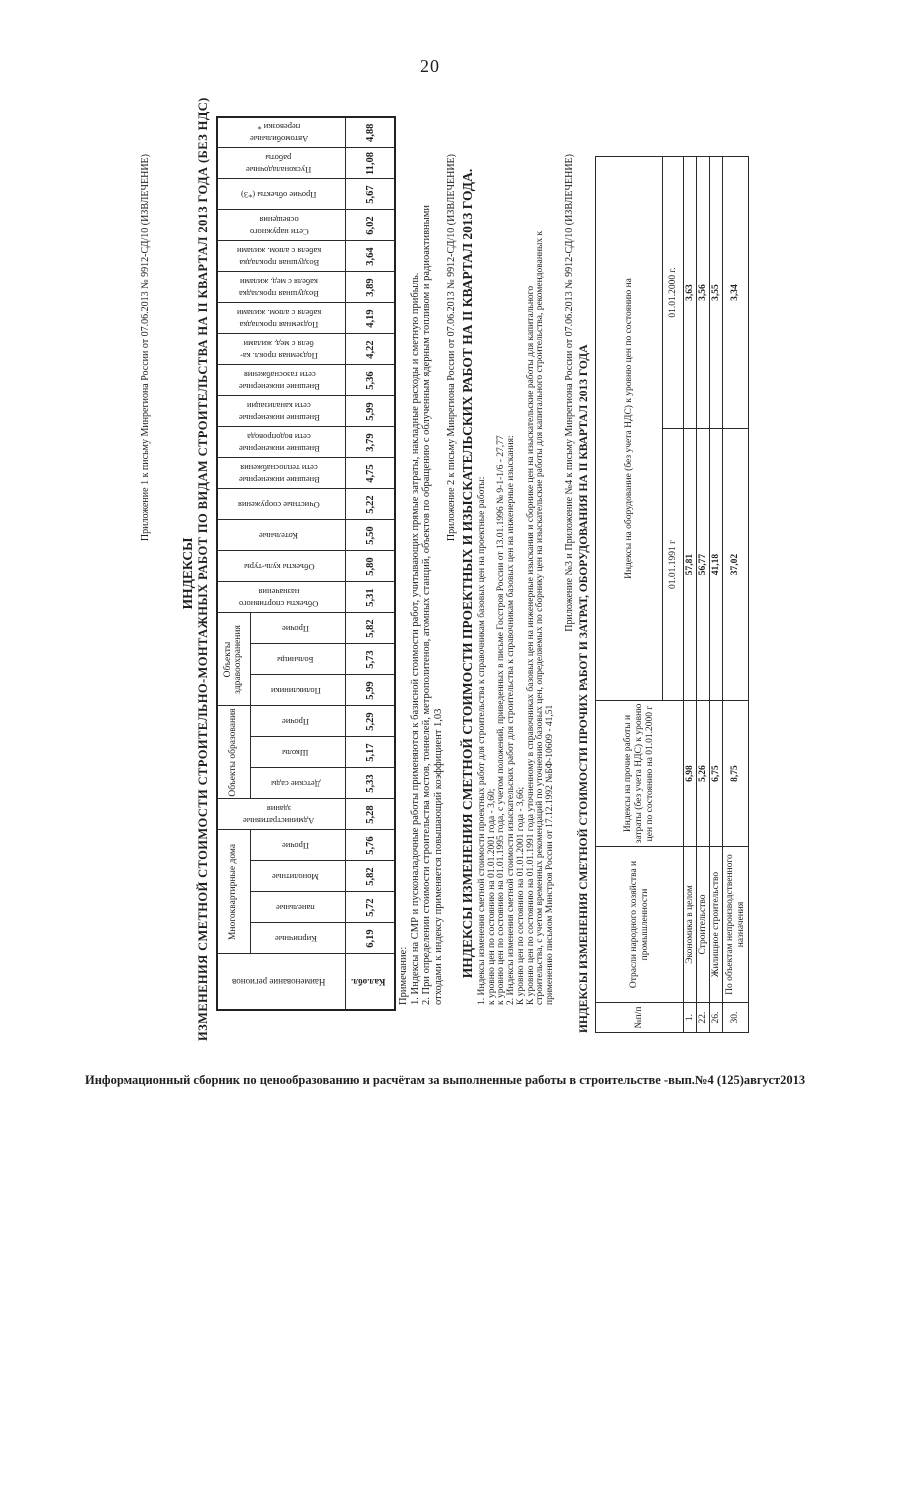 The width and height of the screenshot is (910, 1500). What do you see at coordinates (690, 773) in the screenshot?
I see `other-works-value-cell: 6,98` at bounding box center [690, 773].